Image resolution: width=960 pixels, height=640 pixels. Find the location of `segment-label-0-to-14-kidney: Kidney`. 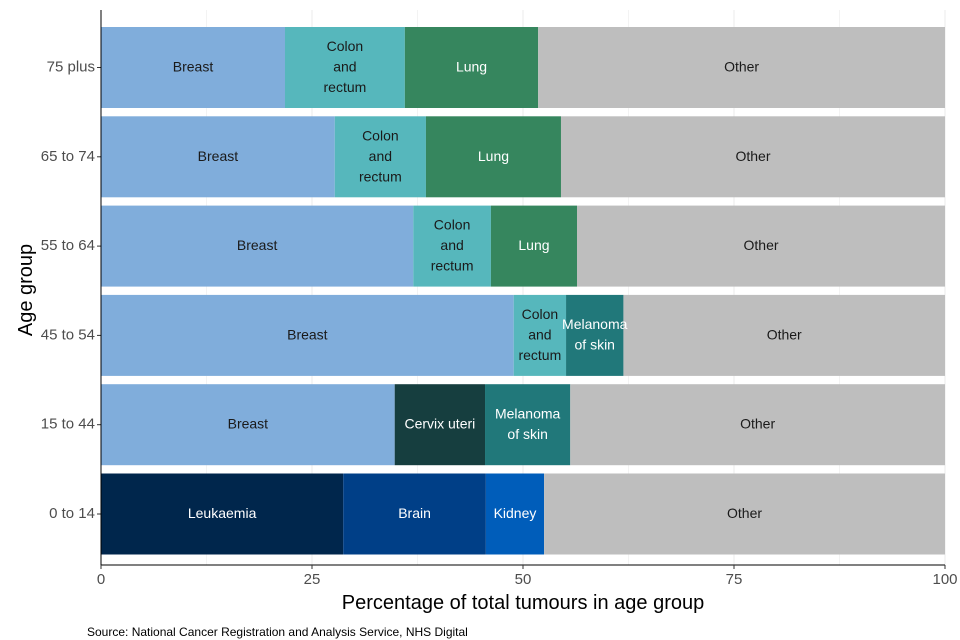

segment-label-0-to-14-kidney: Kidney is located at coordinates (515, 513).